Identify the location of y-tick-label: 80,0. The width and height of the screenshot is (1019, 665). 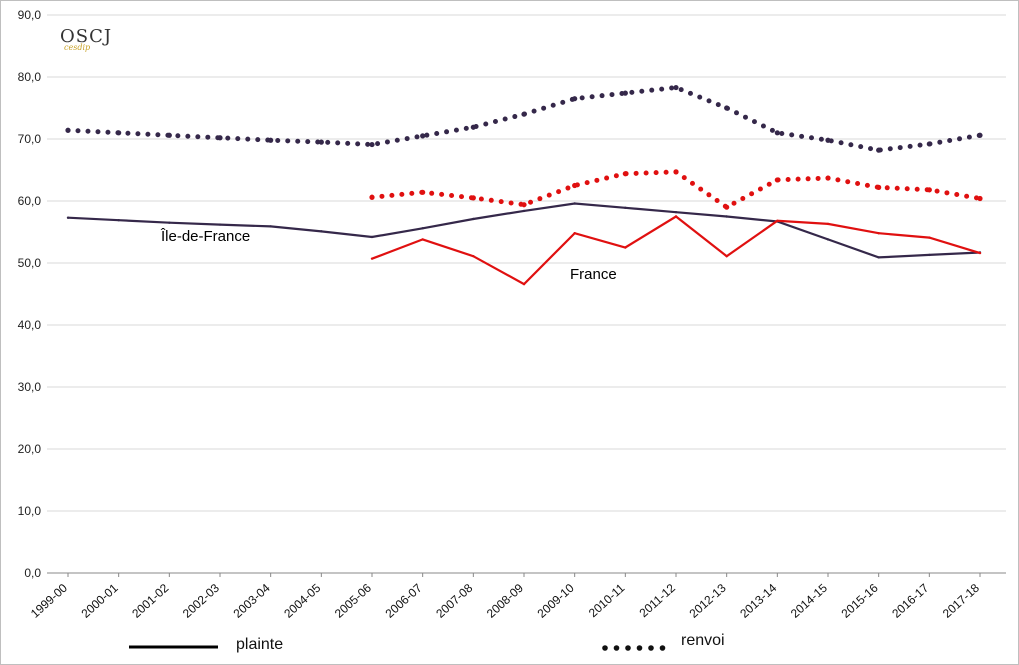
(30, 77).